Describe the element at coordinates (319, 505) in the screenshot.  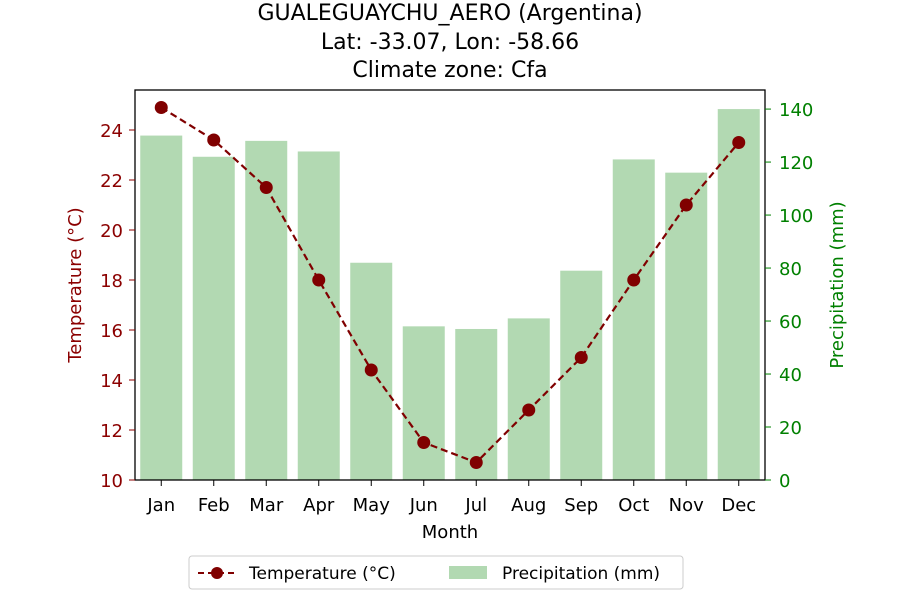
I see `x-tick-label: Apr` at that location.